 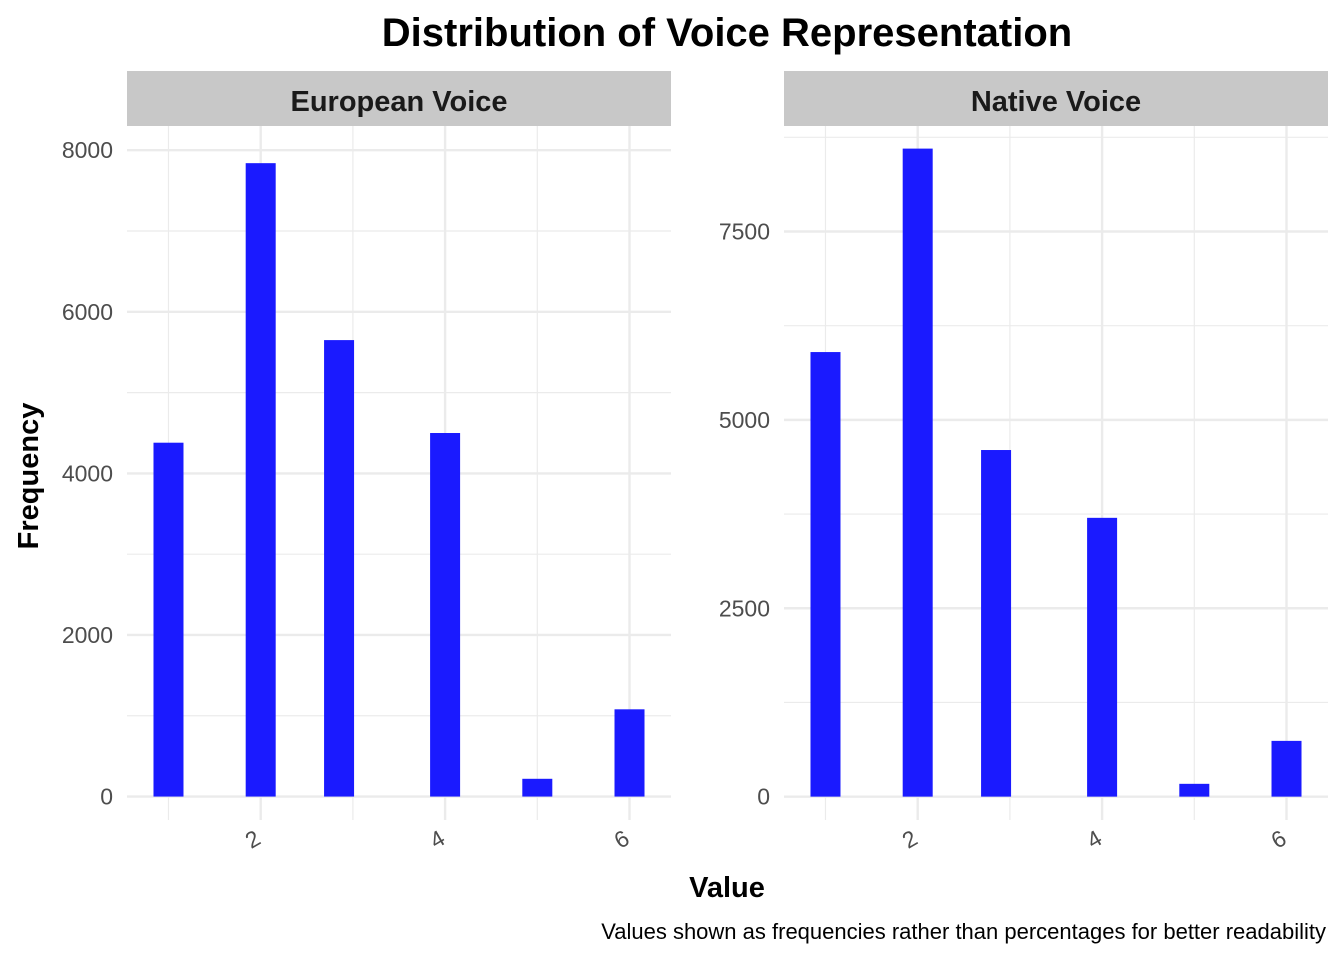 What do you see at coordinates (744, 231) in the screenshot?
I see `y-tick-label: 7500` at bounding box center [744, 231].